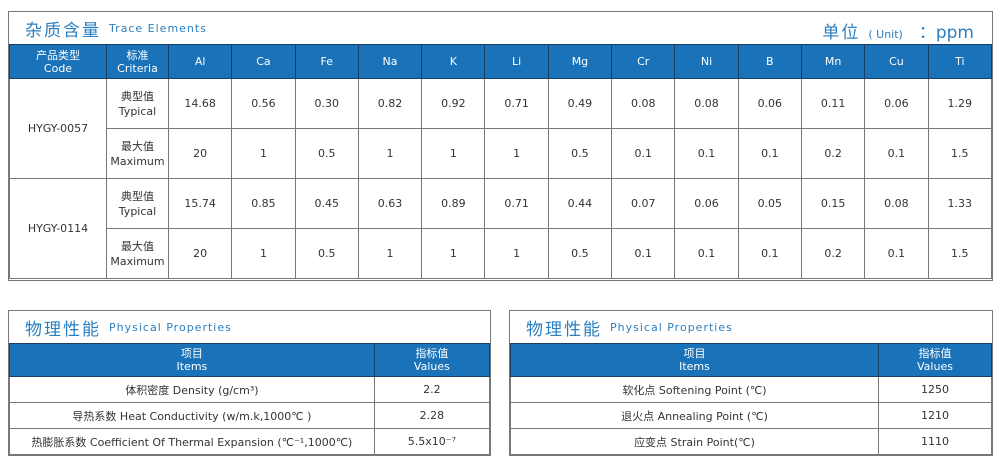  What do you see at coordinates (706, 61) in the screenshot?
I see `header-element: Ni` at bounding box center [706, 61].